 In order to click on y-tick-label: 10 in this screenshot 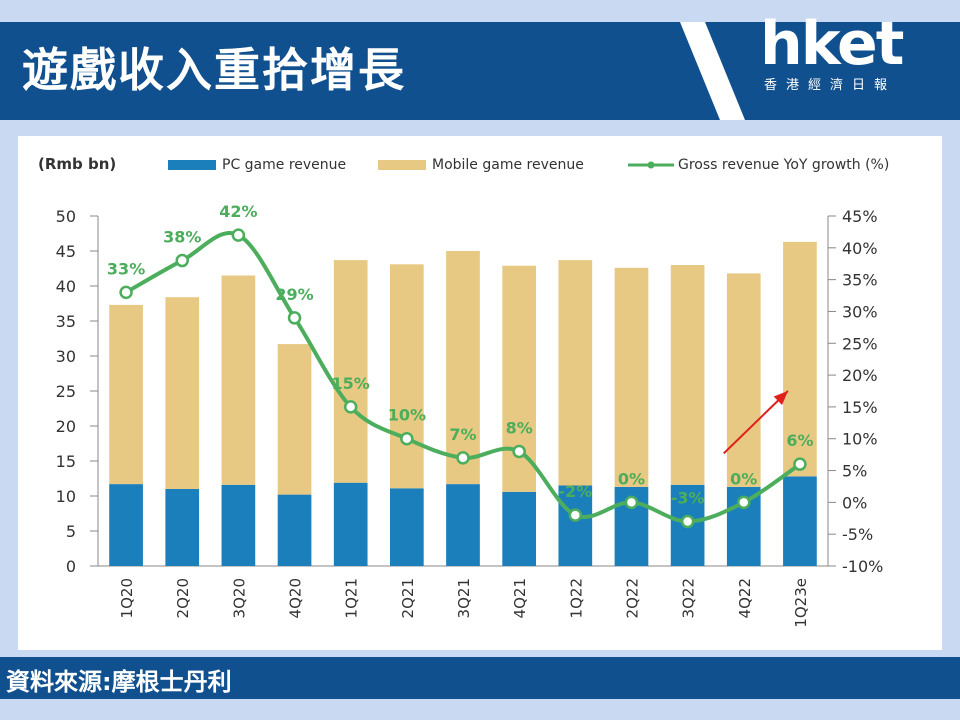, I will do `click(66, 496)`.